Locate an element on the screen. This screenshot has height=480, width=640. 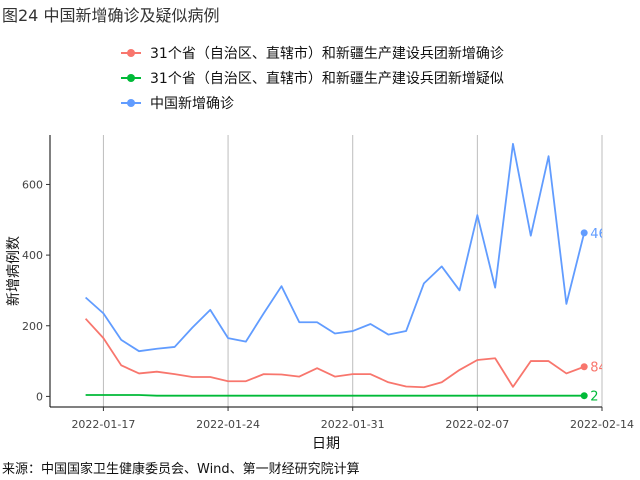
x-axis-title: 日期 is located at coordinates (326, 444).